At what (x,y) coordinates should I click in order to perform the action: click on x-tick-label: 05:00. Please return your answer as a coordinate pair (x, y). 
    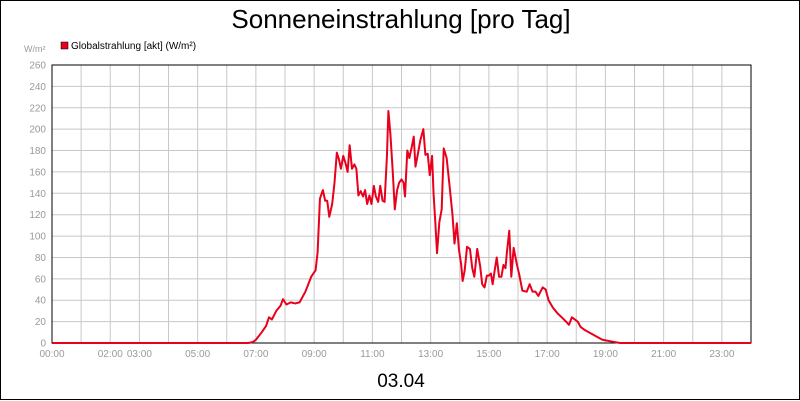
    Looking at the image, I should click on (197, 354).